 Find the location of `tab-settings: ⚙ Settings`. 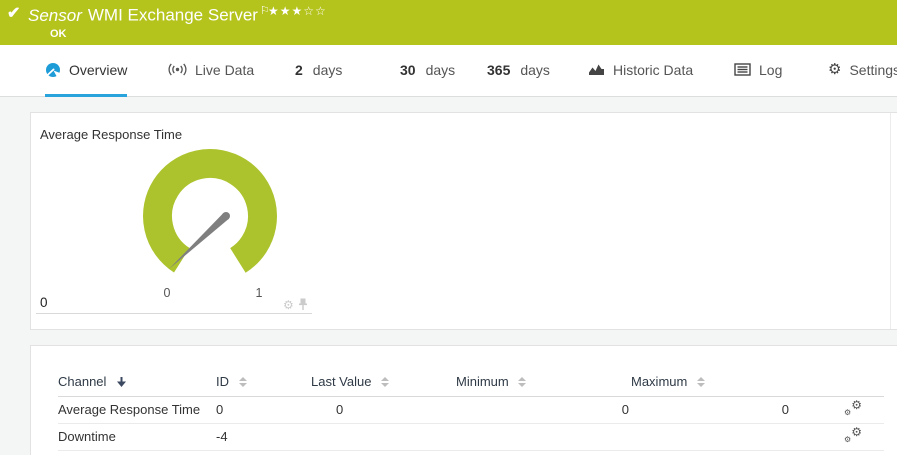

tab-settings: ⚙ Settings is located at coordinates (862, 71).